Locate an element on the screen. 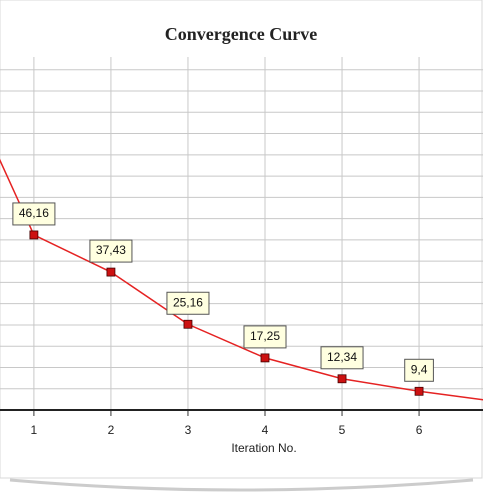 Image resolution: width=483 pixels, height=494 pixels. x-tick-label: 1 is located at coordinates (34, 430).